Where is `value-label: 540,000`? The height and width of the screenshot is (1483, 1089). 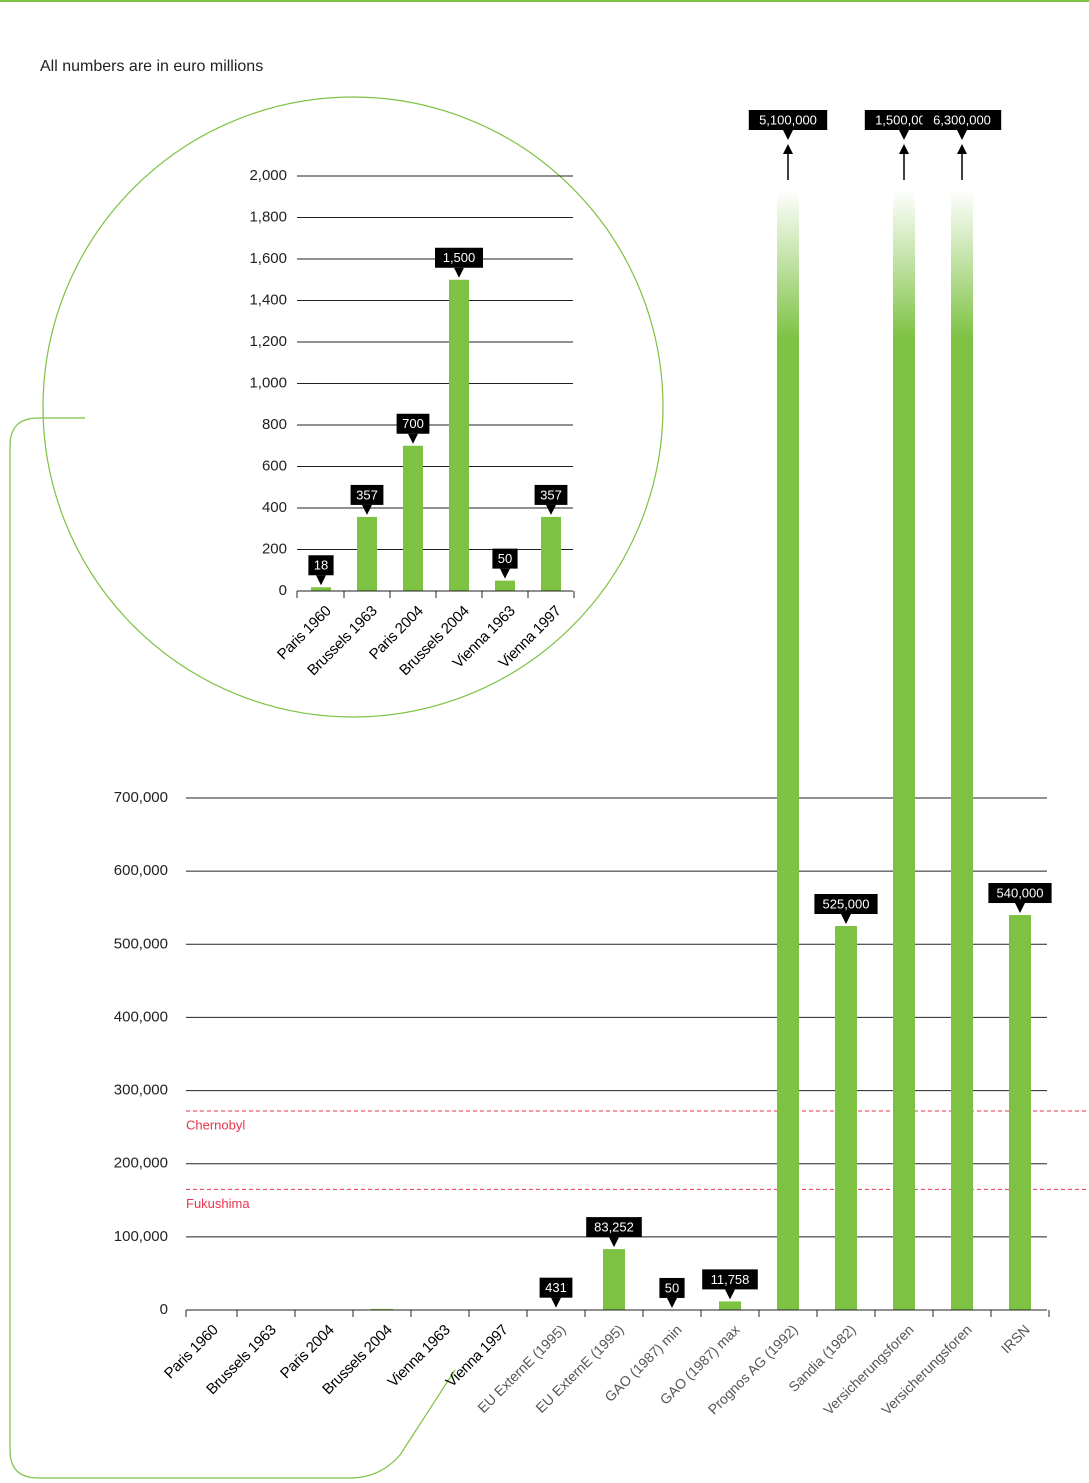
value-label: 540,000 is located at coordinates (1020, 892).